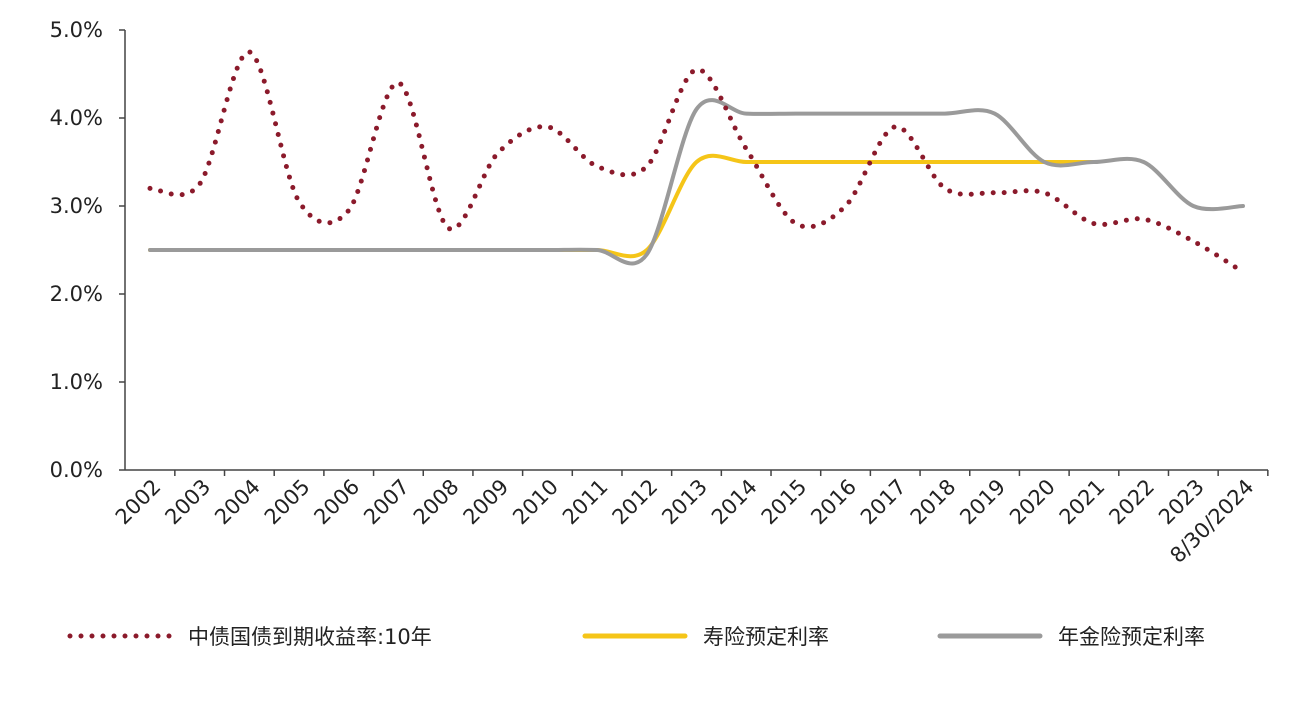 This screenshot has height=720, width=1310. What do you see at coordinates (187, 502) in the screenshot?
I see `x-tick-label: 2003` at bounding box center [187, 502].